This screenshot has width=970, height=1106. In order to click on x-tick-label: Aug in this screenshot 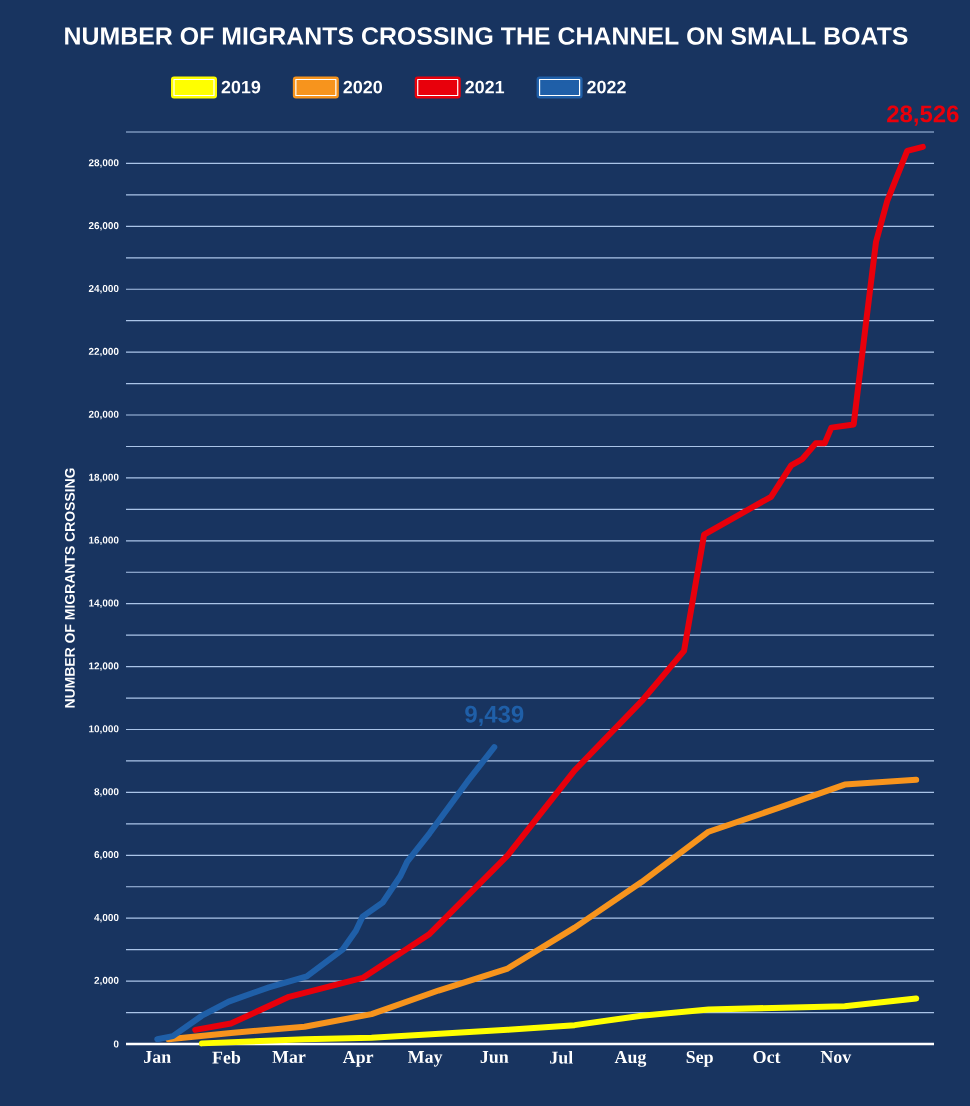, I will do `click(630, 1059)`.